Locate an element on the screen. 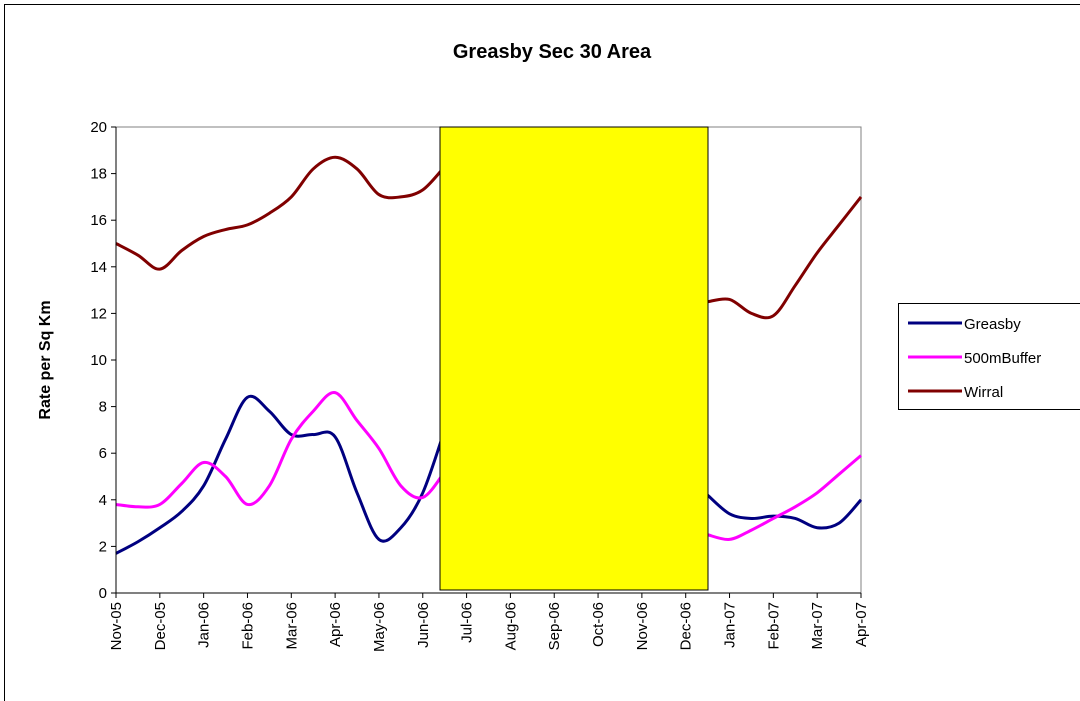 Image resolution: width=1080 pixels, height=701 pixels. x-tick-label: Apr-06 is located at coordinates (335, 624).